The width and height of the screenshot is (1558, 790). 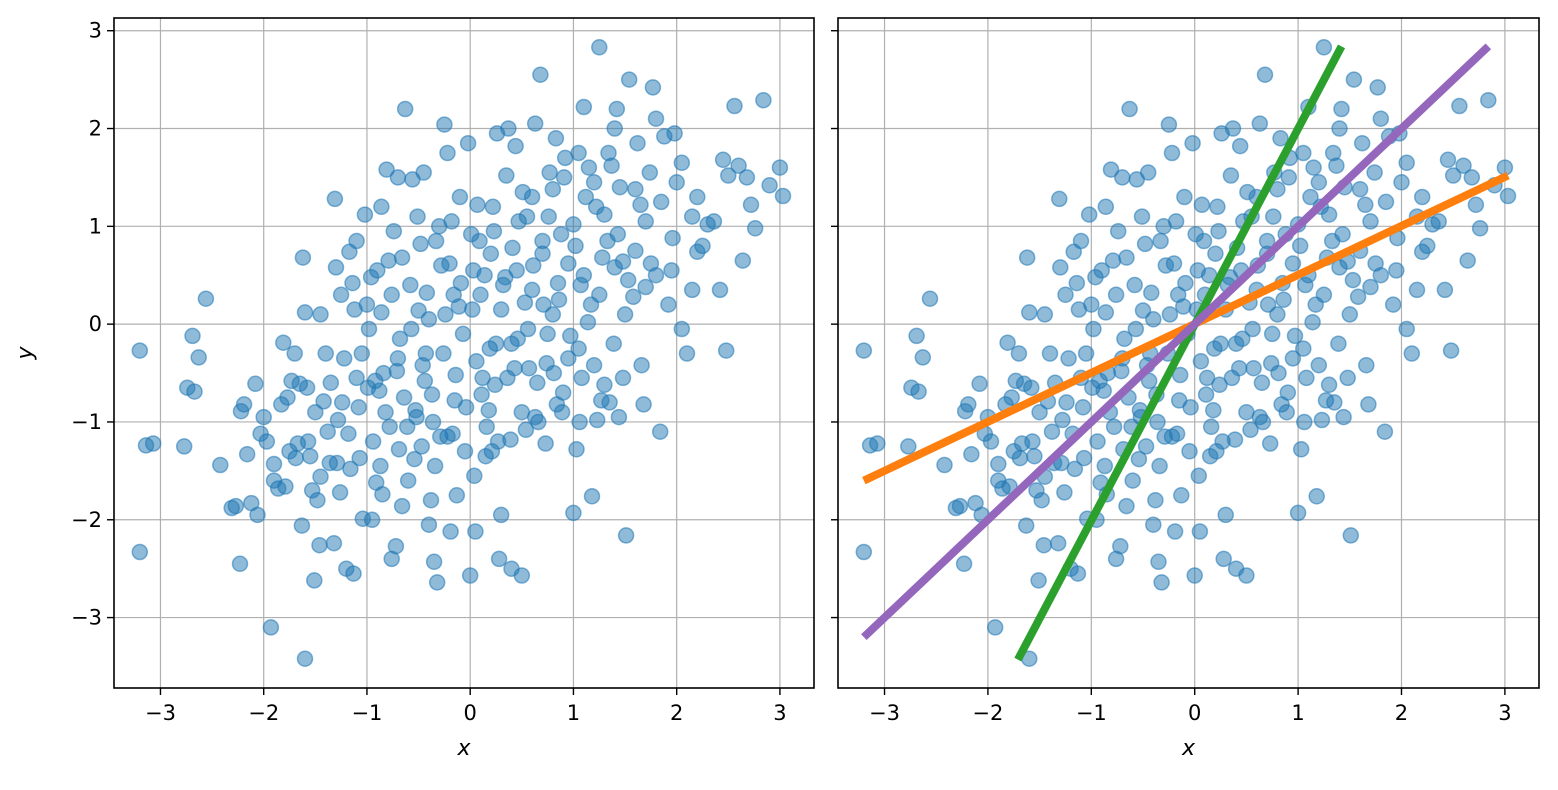 I want to click on x-tick-label: 2, so click(x=676, y=713).